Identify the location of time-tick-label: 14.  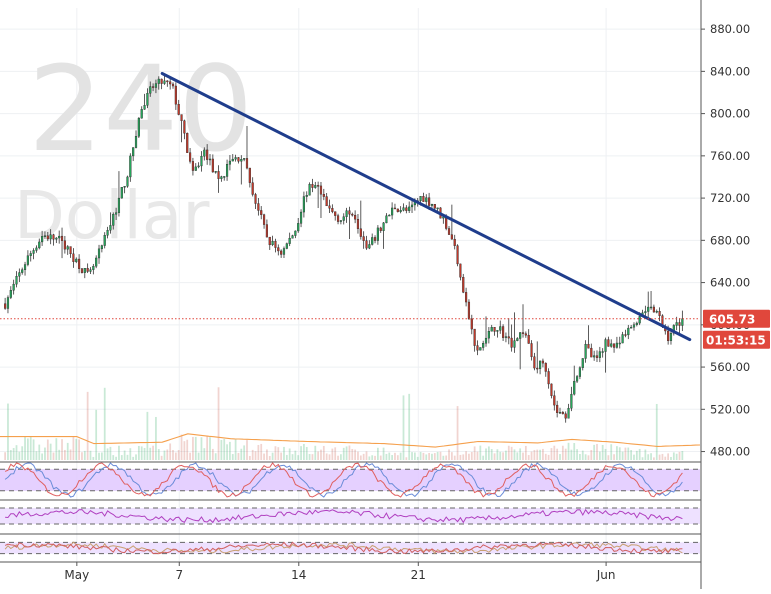
(298, 575).